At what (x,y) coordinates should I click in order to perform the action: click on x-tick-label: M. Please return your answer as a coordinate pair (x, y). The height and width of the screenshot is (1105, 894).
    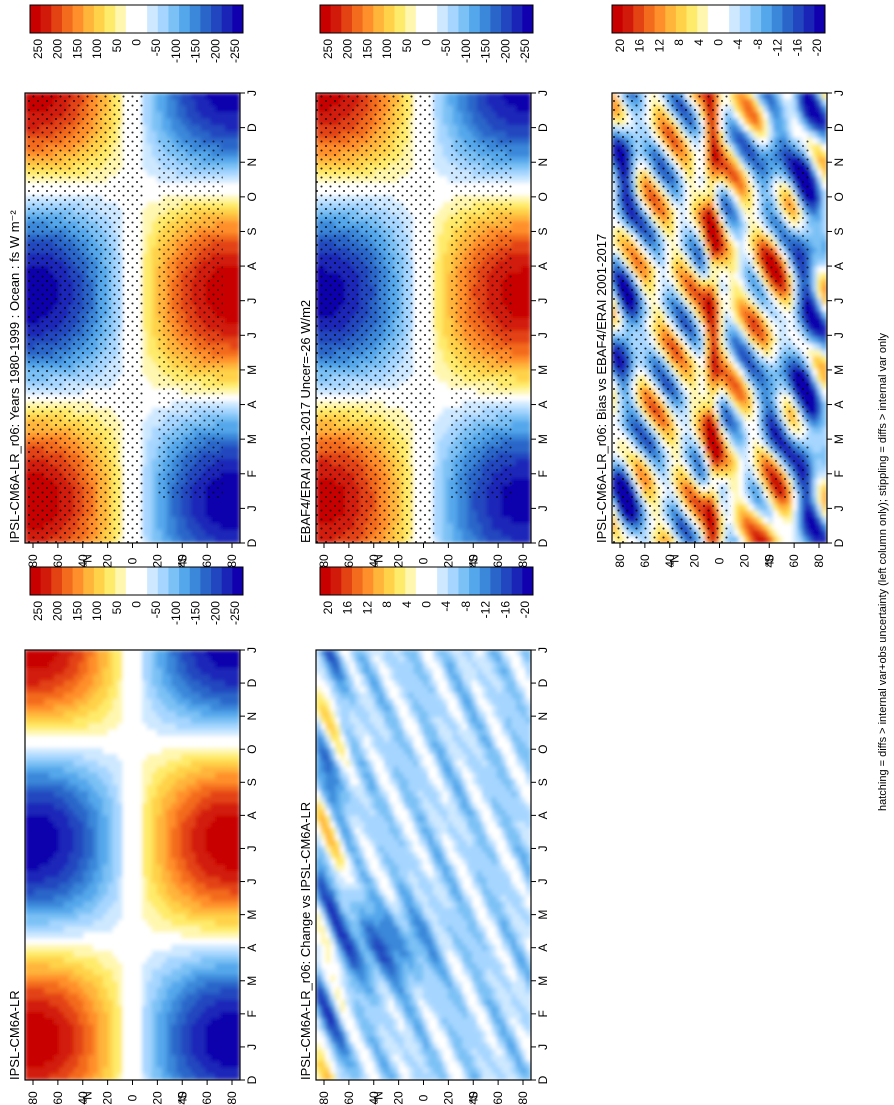
    Looking at the image, I should click on (252, 370).